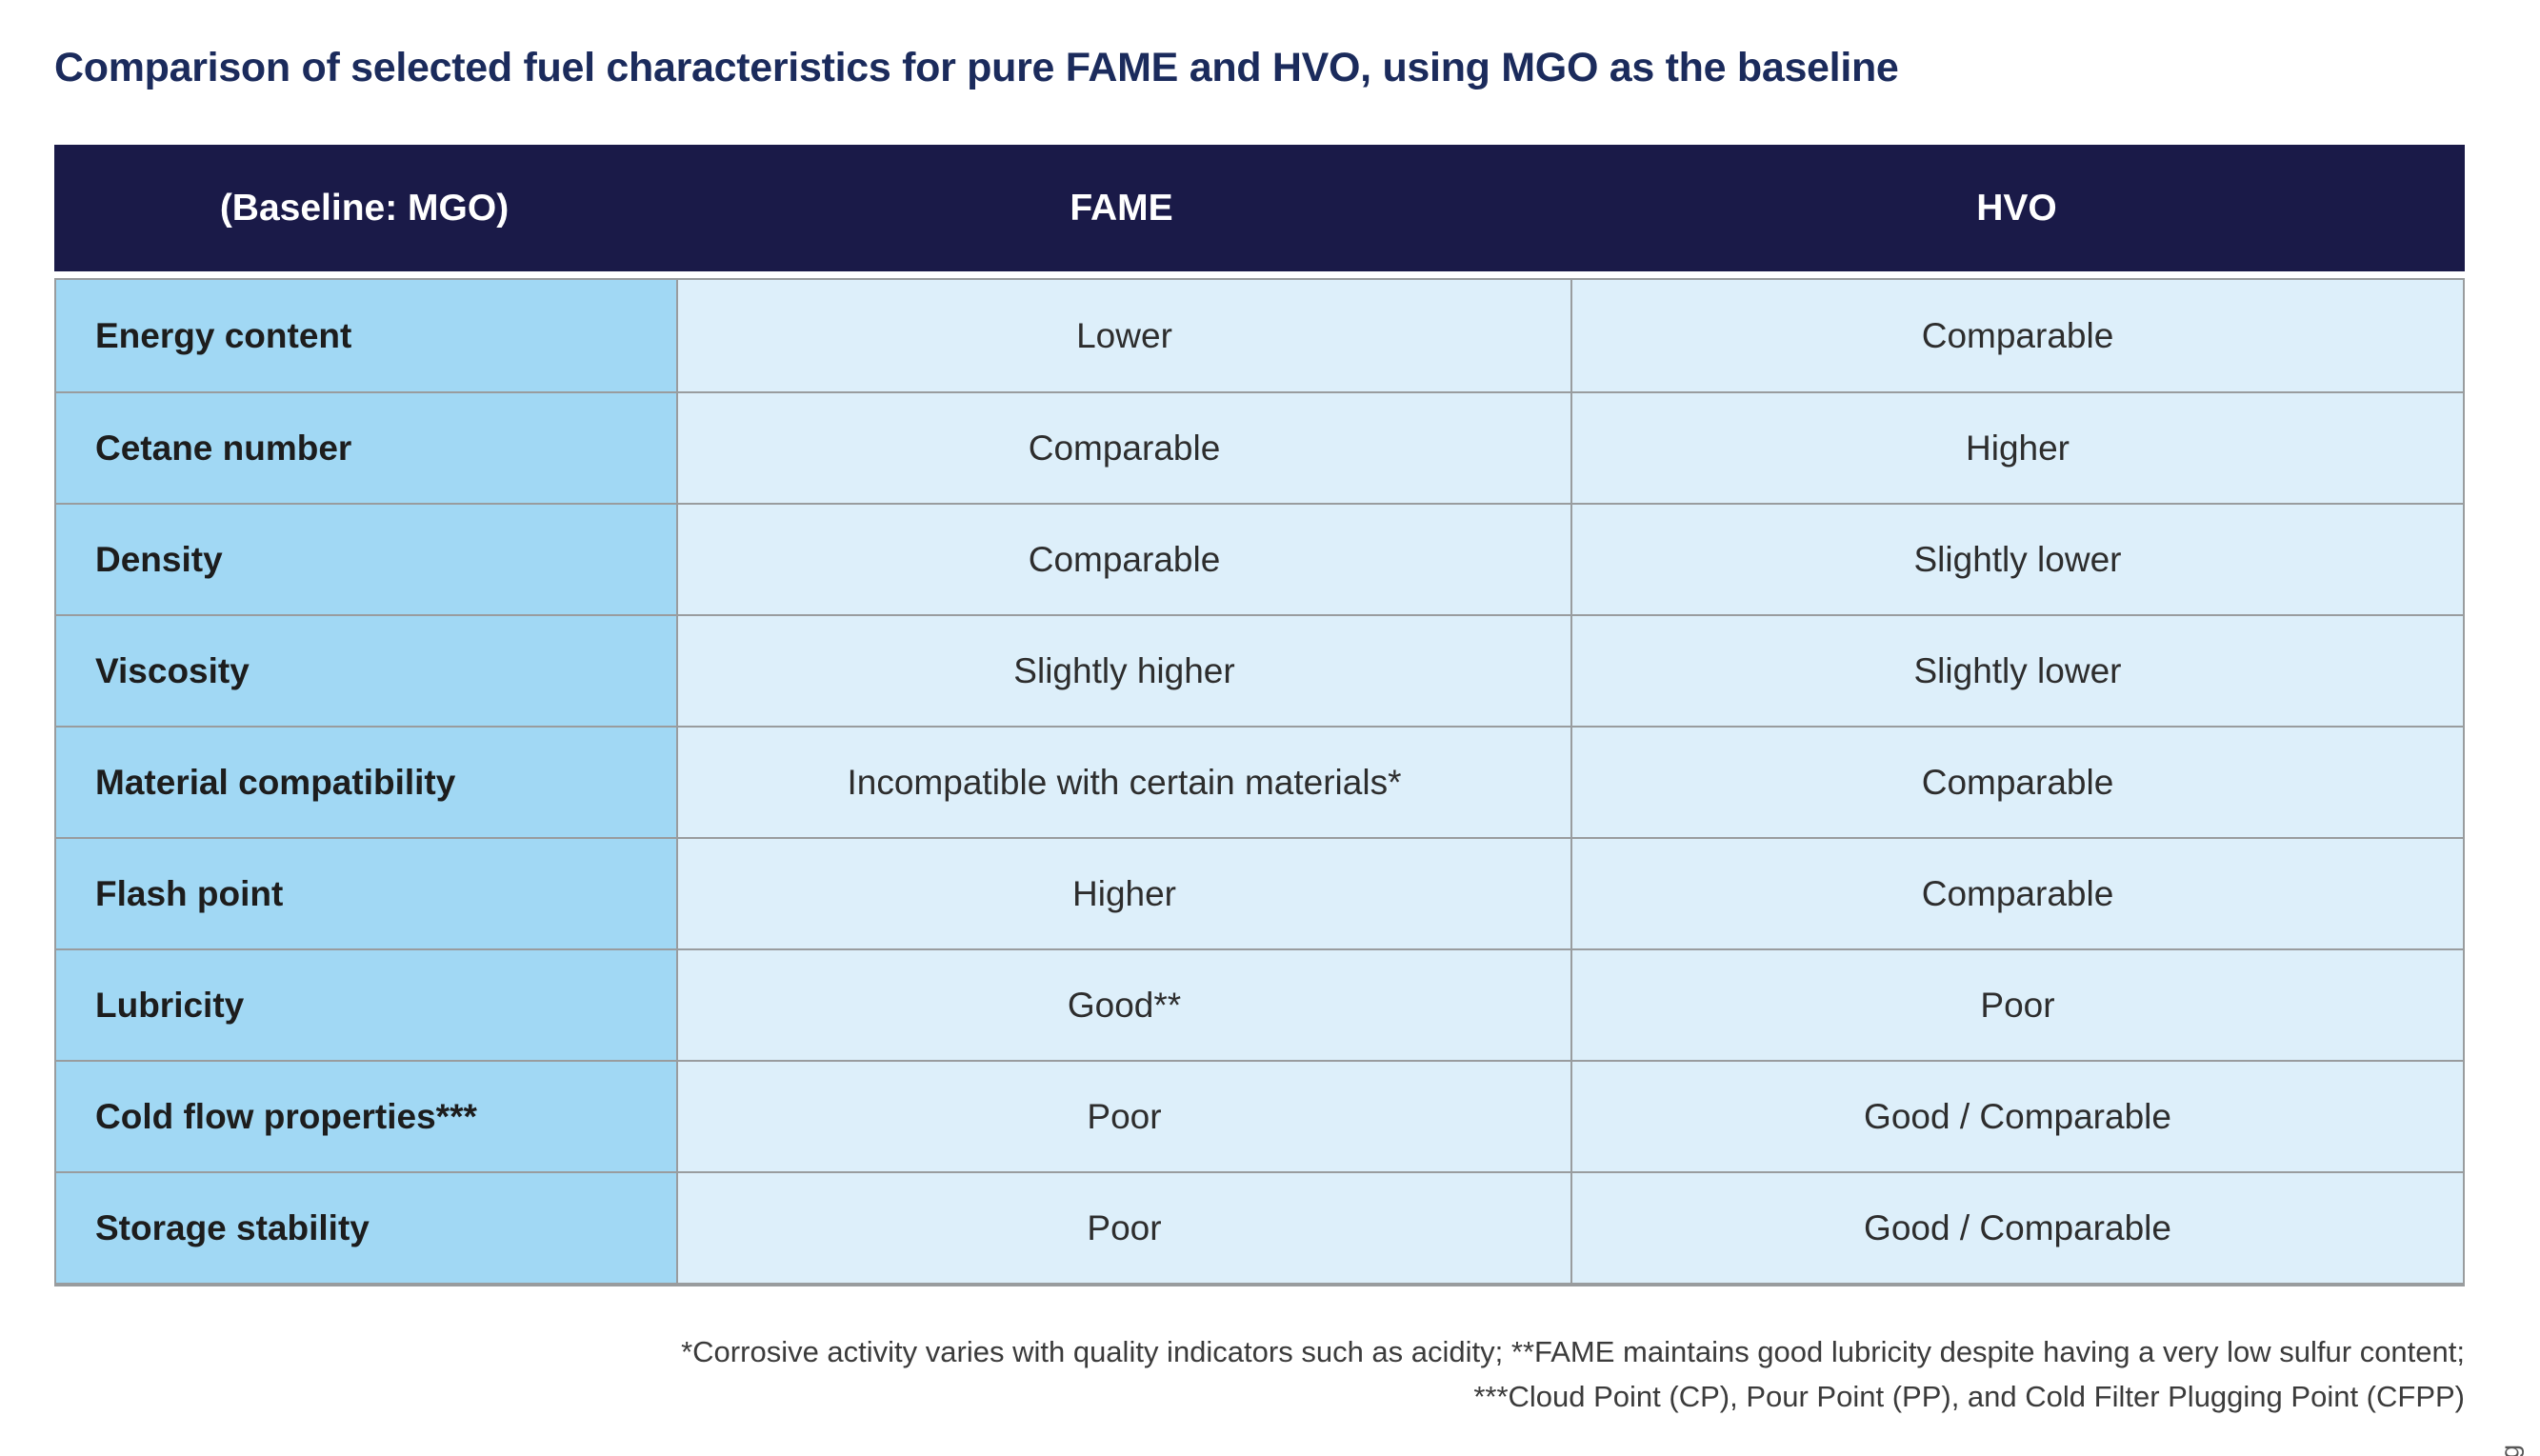 Image resolution: width=2540 pixels, height=1456 pixels. Describe the element at coordinates (1123, 671) in the screenshot. I see `fame-value: Slightly higher` at that location.